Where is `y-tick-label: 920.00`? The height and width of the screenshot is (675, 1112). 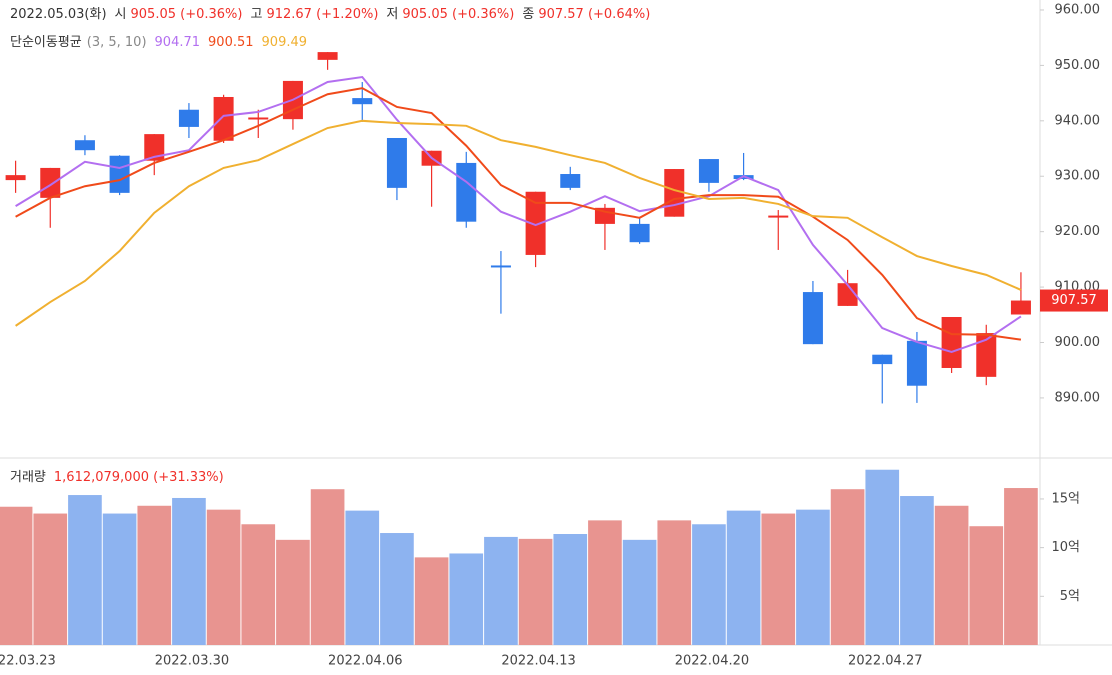 y-tick-label: 920.00 is located at coordinates (1078, 231).